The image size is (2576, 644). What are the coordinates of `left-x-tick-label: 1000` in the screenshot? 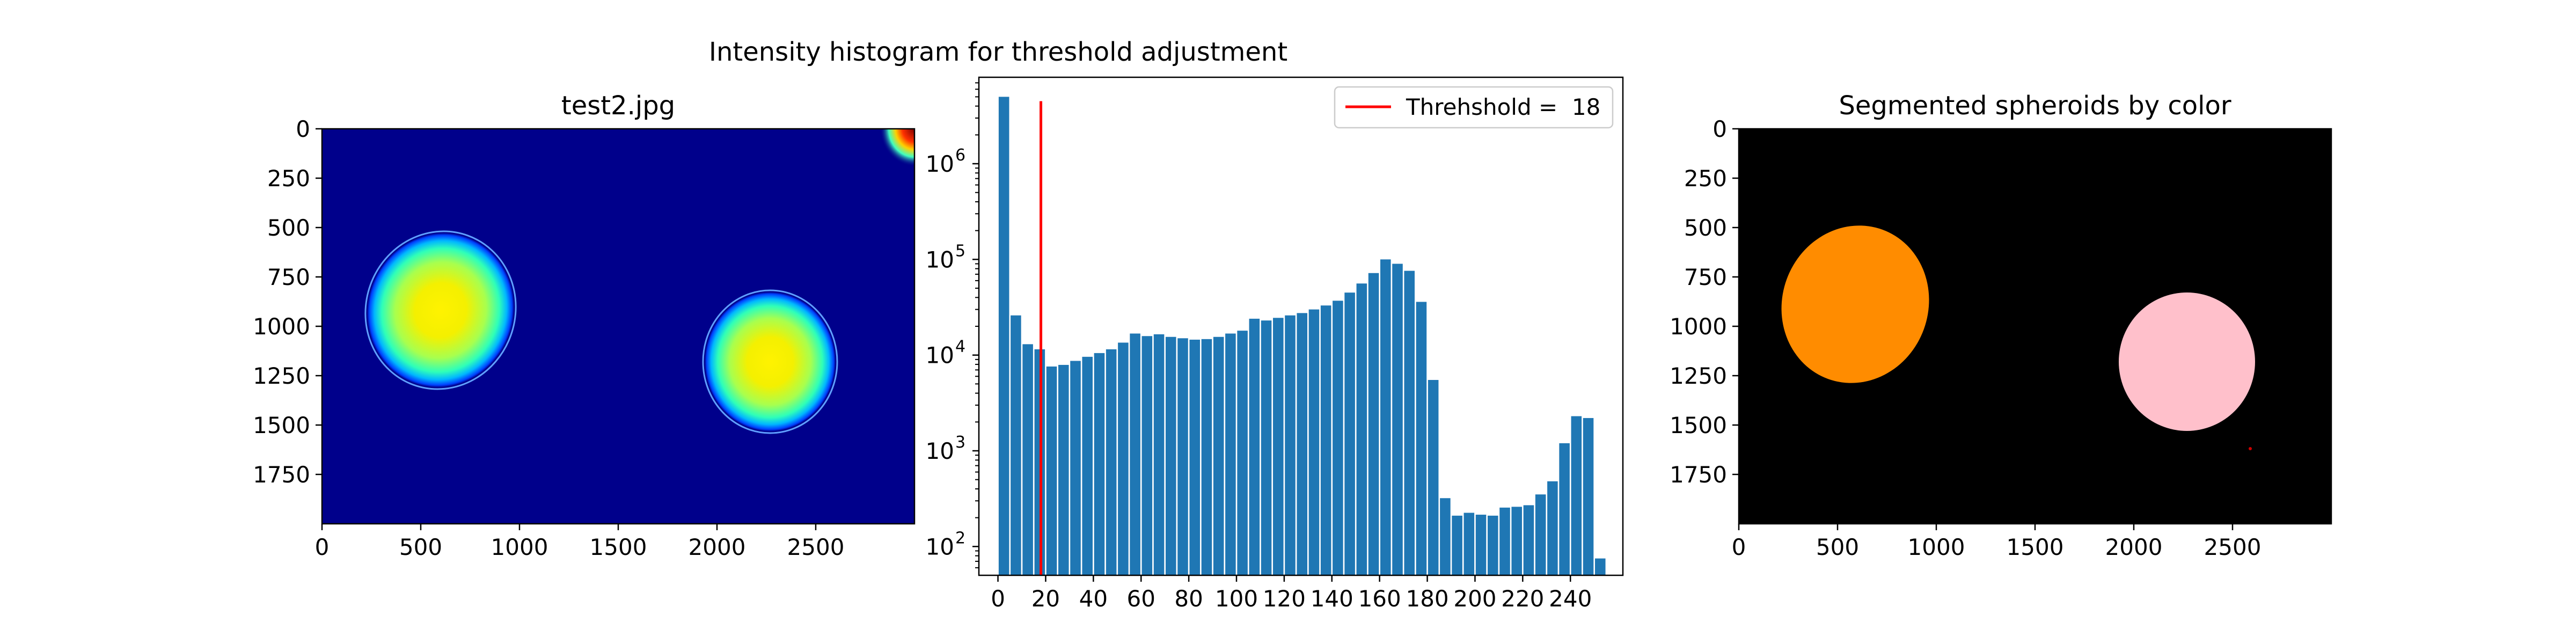 It's located at (519, 547).